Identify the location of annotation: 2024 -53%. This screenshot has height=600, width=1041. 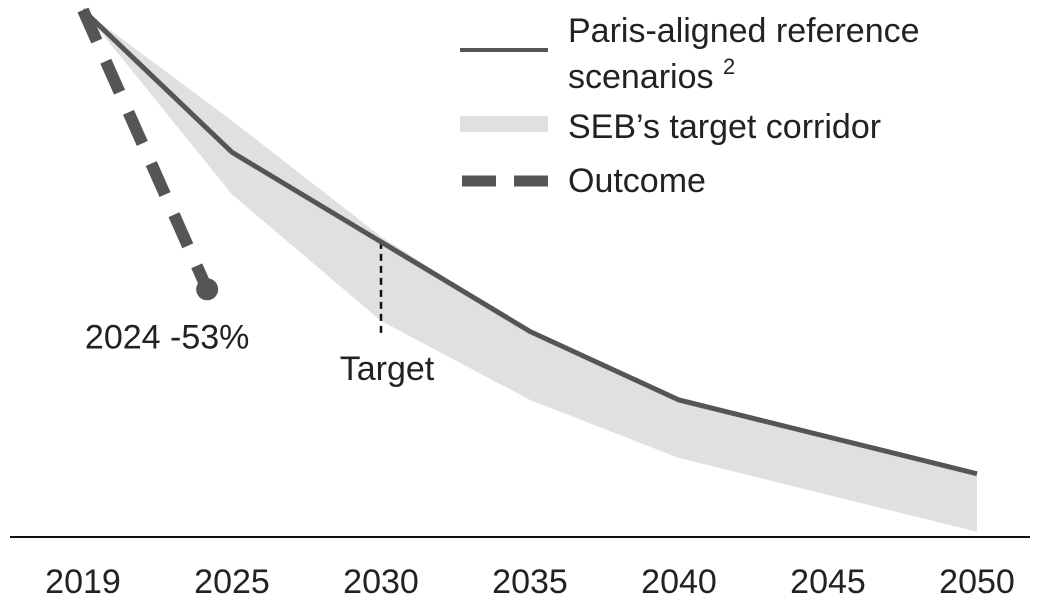
(167, 337).